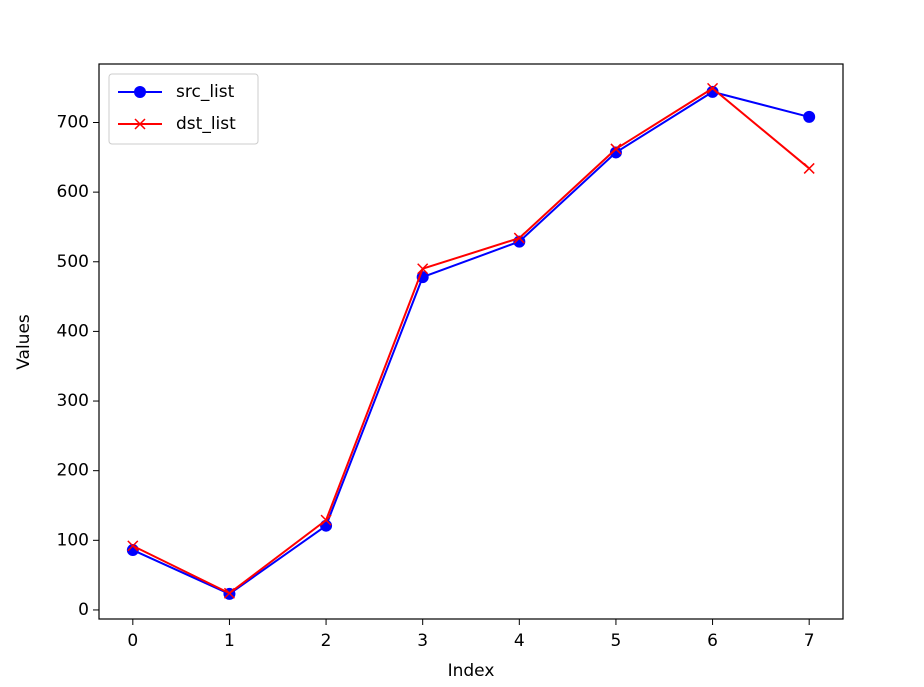  Describe the element at coordinates (422, 641) in the screenshot. I see `x-tick-label: 3` at that location.